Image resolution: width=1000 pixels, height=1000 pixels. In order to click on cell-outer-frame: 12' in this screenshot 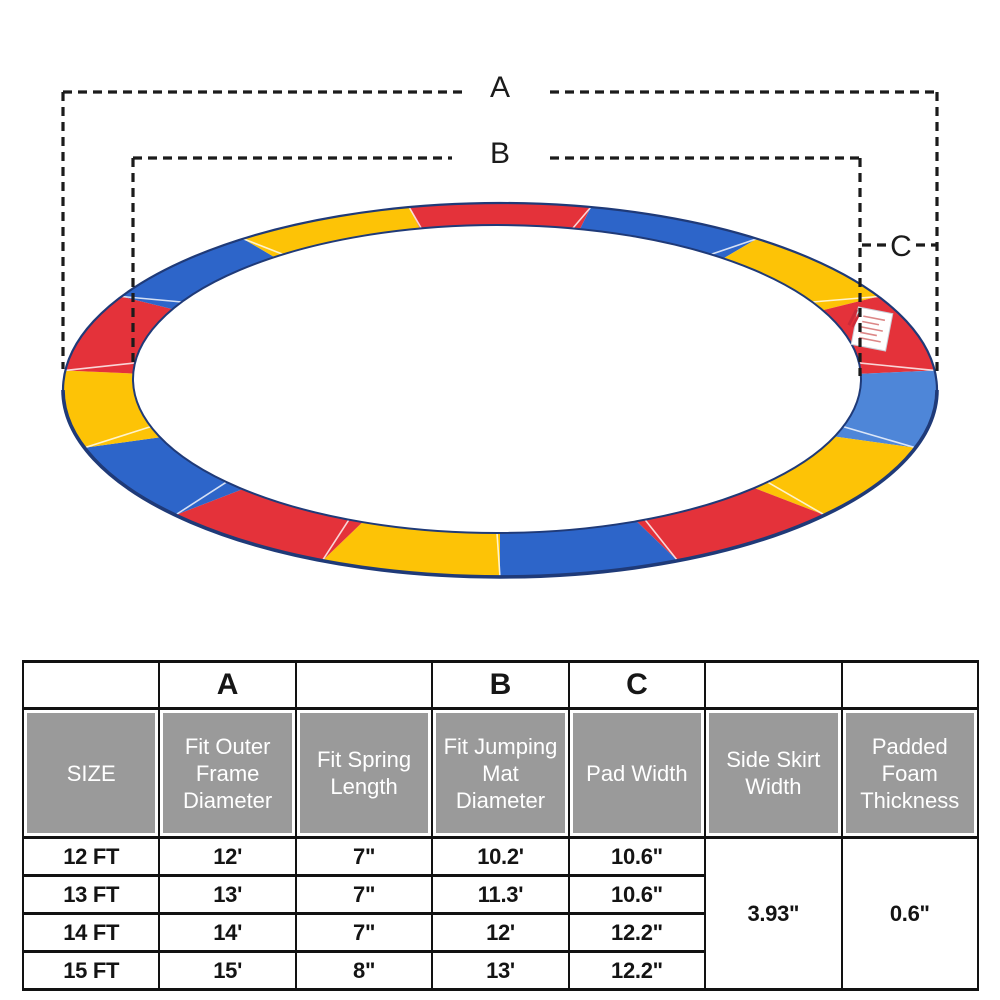, I will do `click(227, 856)`.